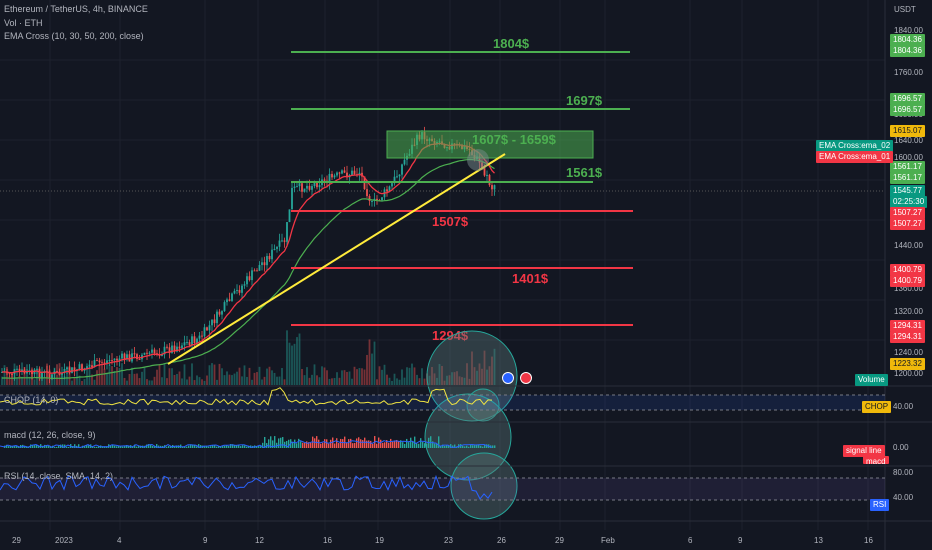 The image size is (932, 550). What do you see at coordinates (31, 400) in the screenshot?
I see `chop-legend: CHOP (14, 0)` at bounding box center [31, 400].